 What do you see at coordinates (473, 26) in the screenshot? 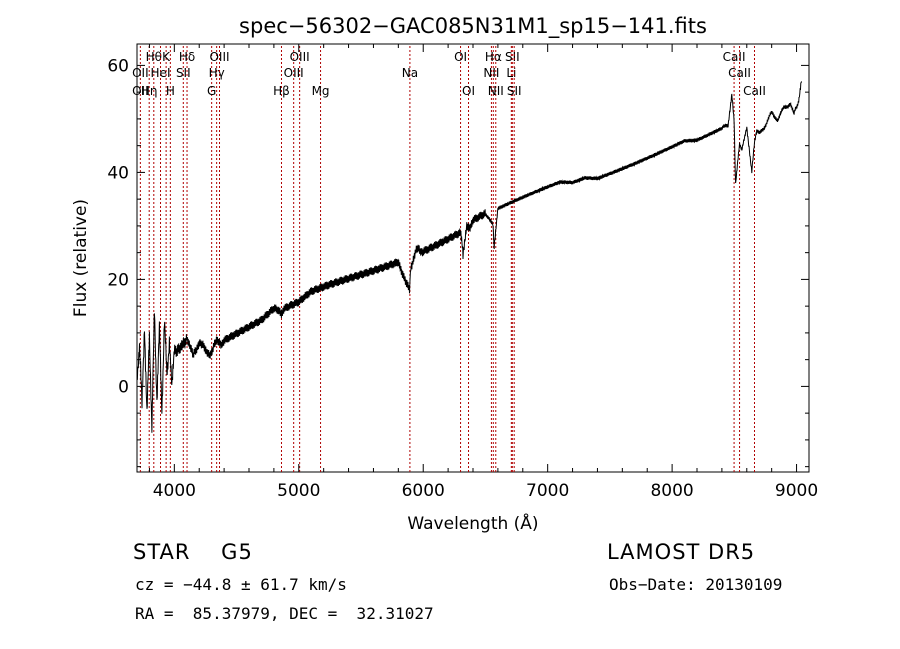
I see `chart-title: spec−56302−GAC085N31M1_sp15−141.fits` at bounding box center [473, 26].